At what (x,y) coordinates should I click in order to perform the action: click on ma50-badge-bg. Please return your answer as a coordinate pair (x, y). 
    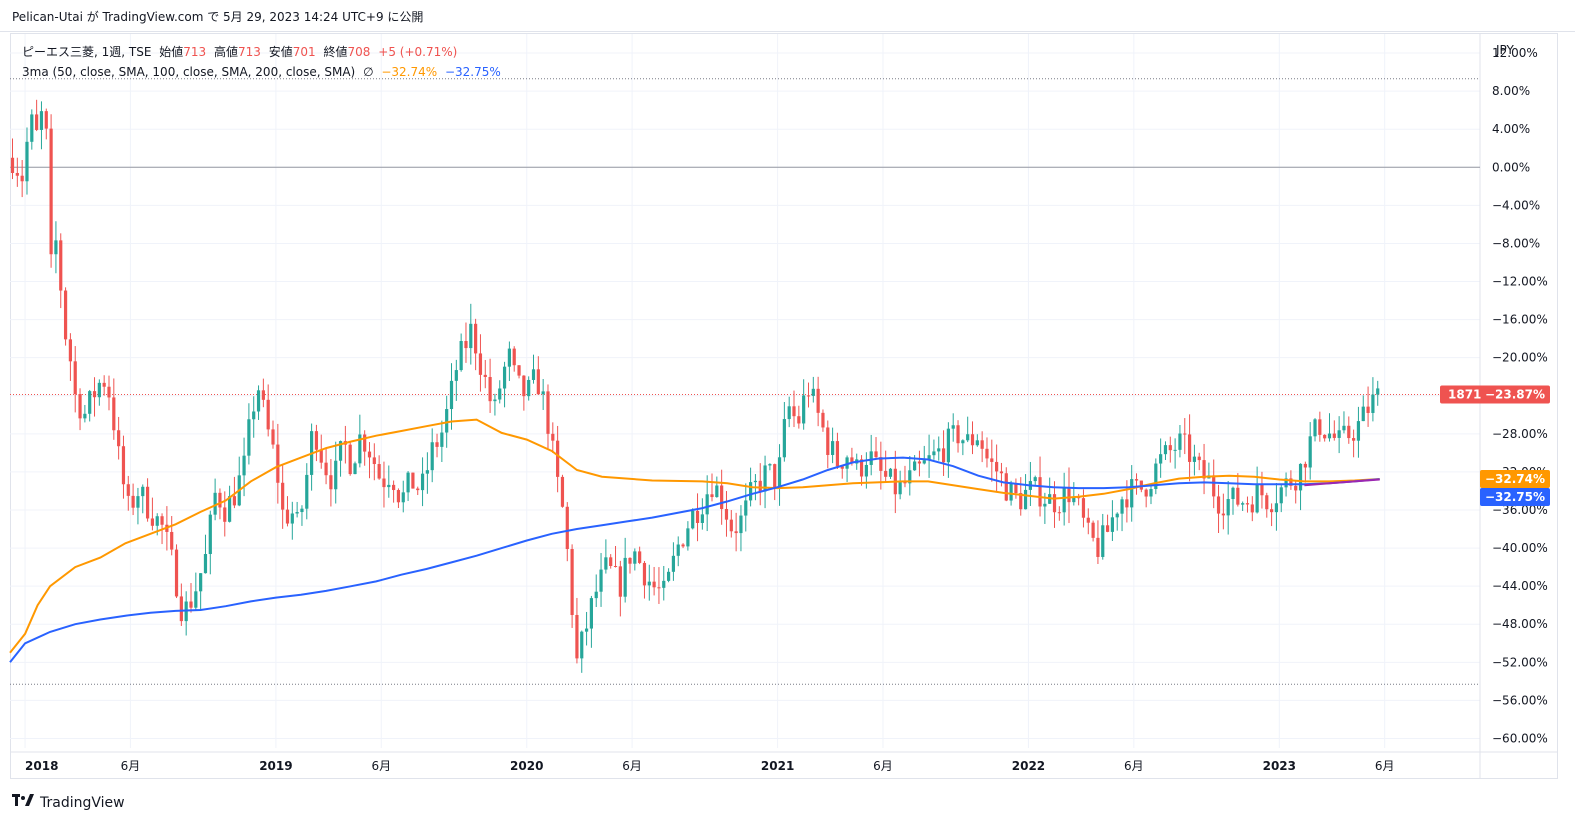
    Looking at the image, I should click on (1515, 478).